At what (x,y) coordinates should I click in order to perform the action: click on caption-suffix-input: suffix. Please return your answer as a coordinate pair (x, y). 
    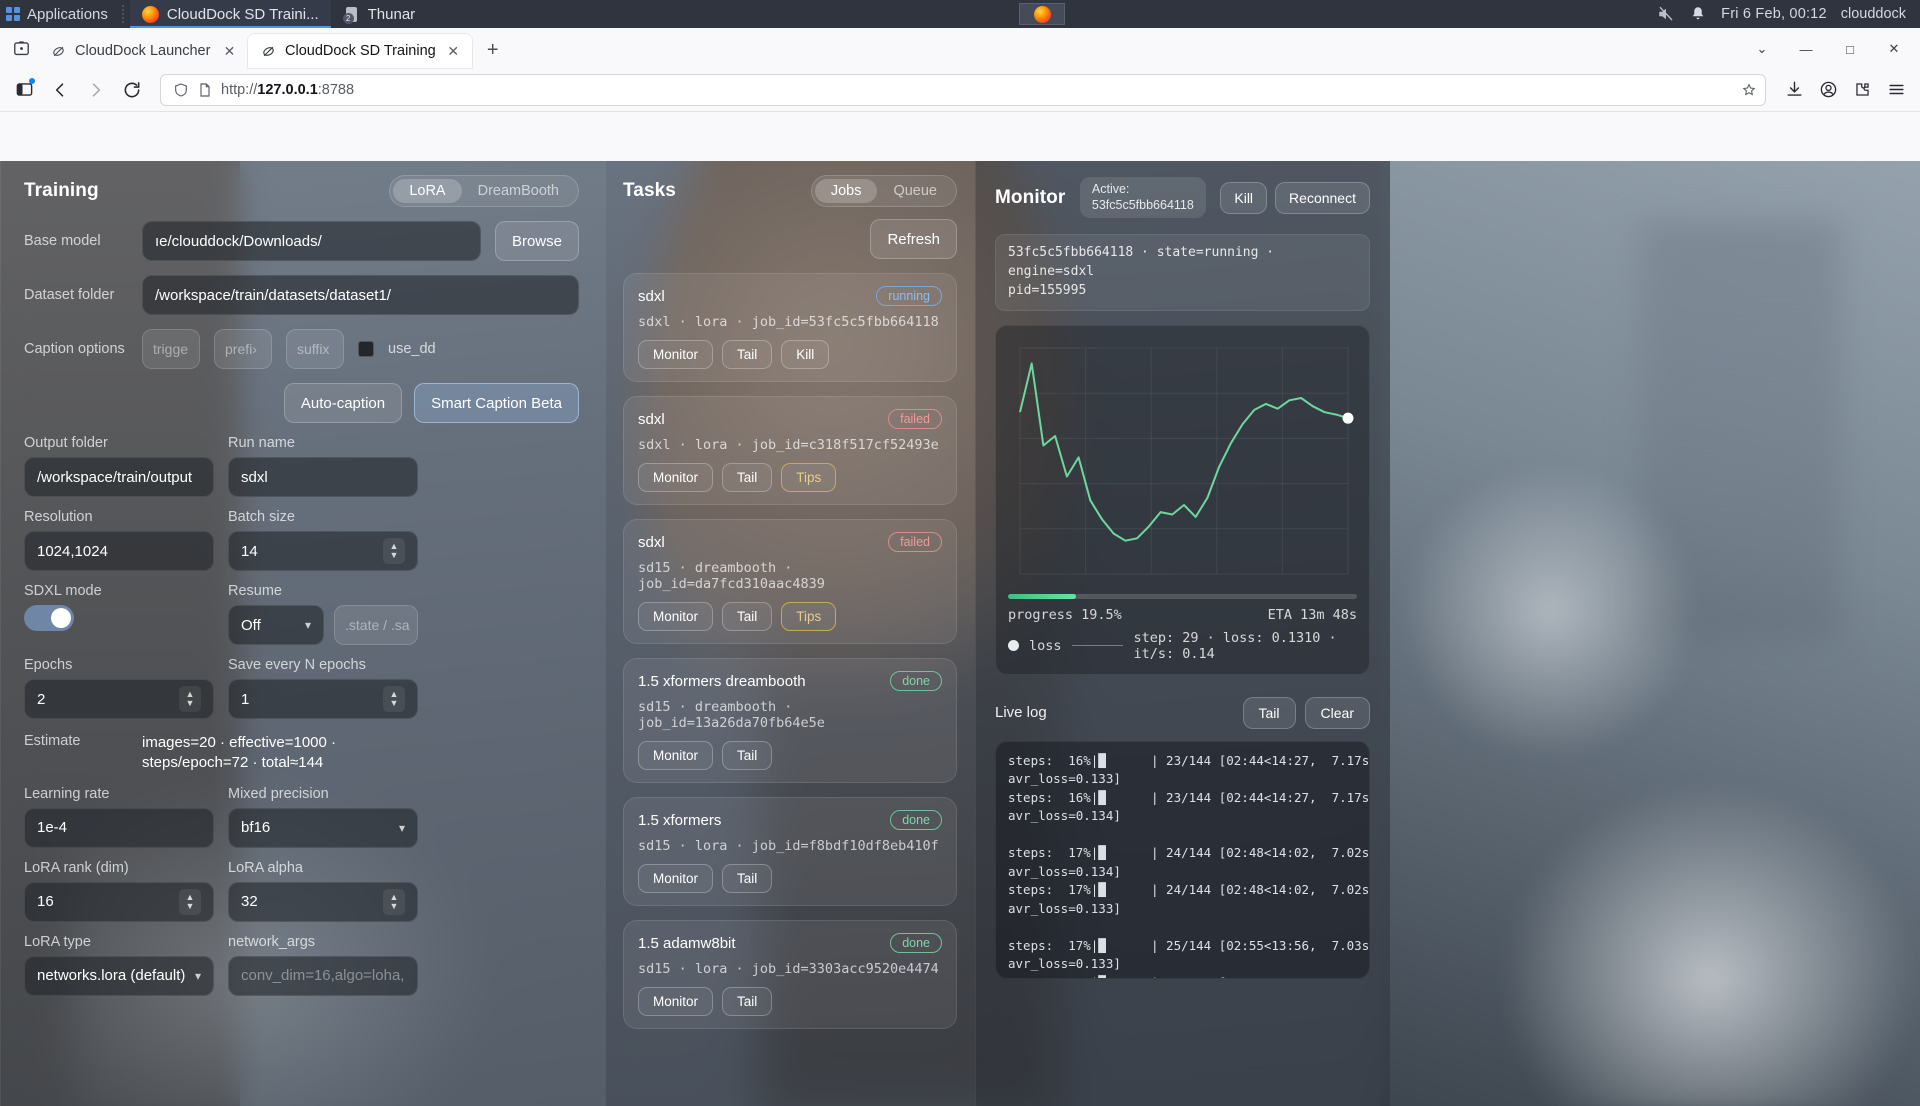
    Looking at the image, I should click on (315, 349).